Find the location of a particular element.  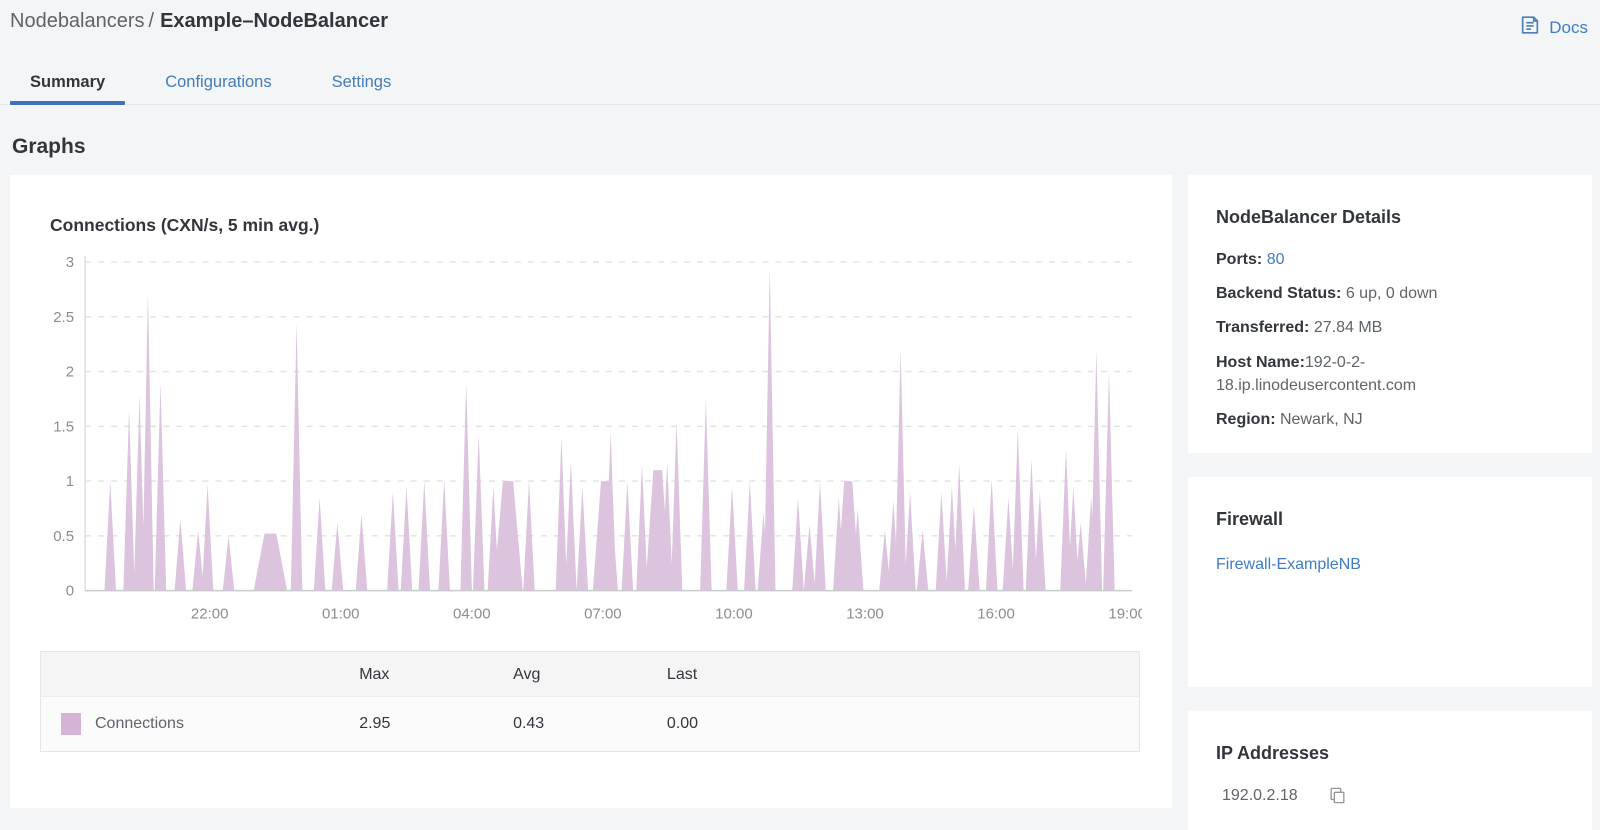

svg-text: 16:00 is located at coordinates (996, 614).